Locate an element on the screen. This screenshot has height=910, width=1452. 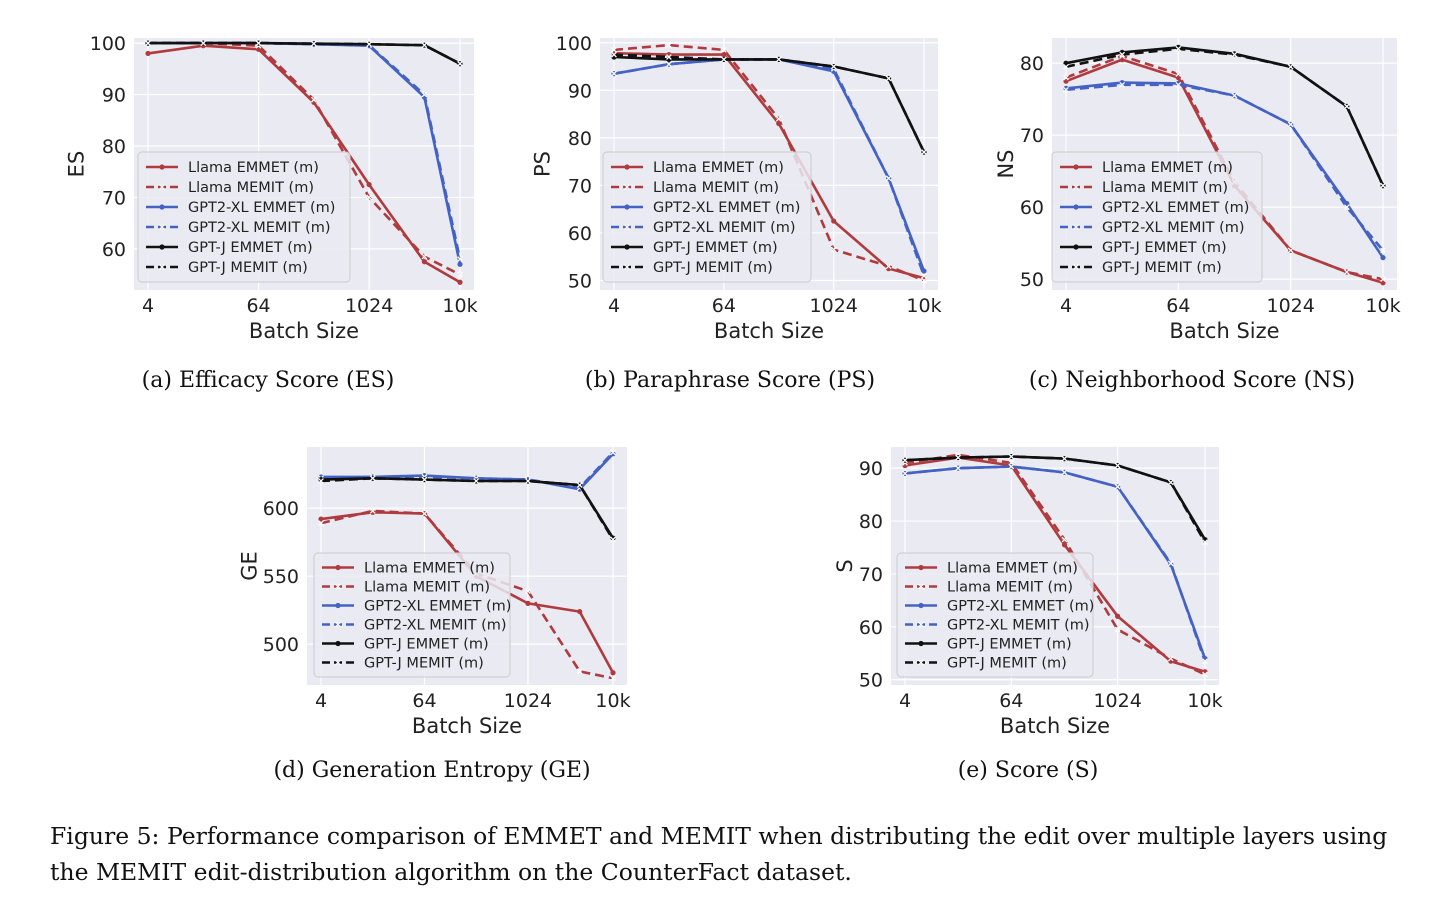
x-tick-label: 4 is located at coordinates (905, 701).